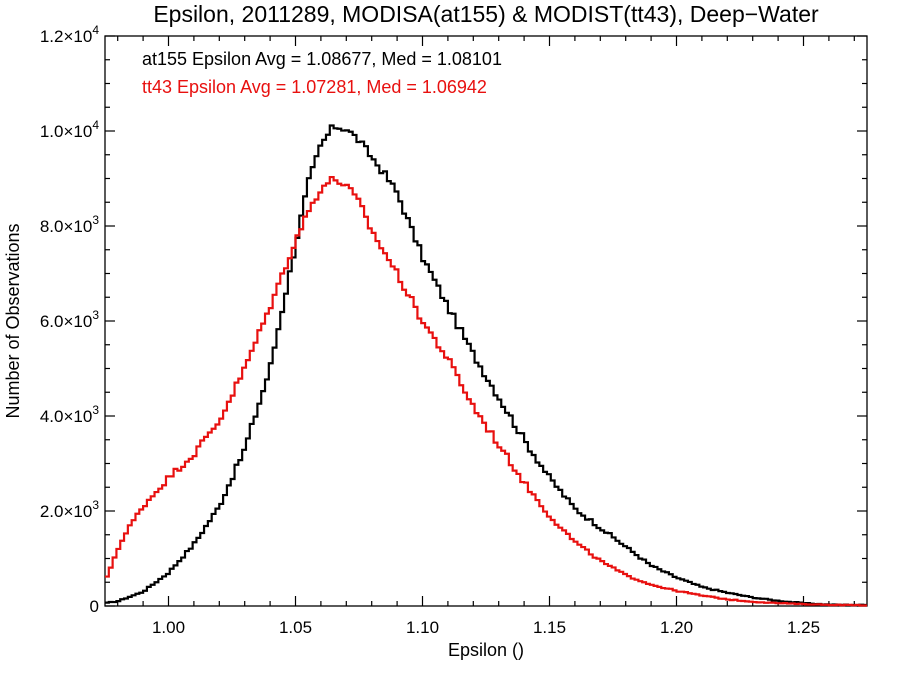 This screenshot has width=900, height=675. I want to click on y-tick-label: 0, so click(94, 606).